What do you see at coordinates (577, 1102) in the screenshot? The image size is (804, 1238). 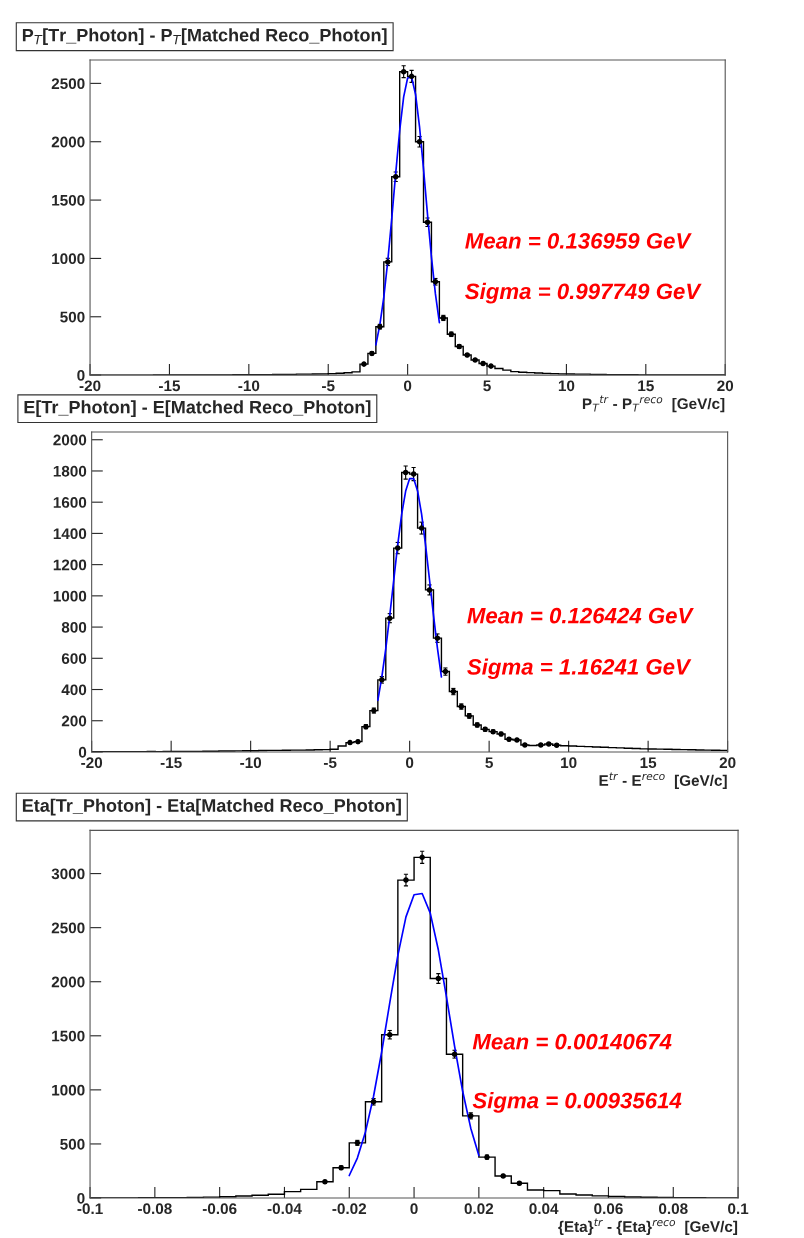 I see `annotation: Sigma = 0.00935614` at bounding box center [577, 1102].